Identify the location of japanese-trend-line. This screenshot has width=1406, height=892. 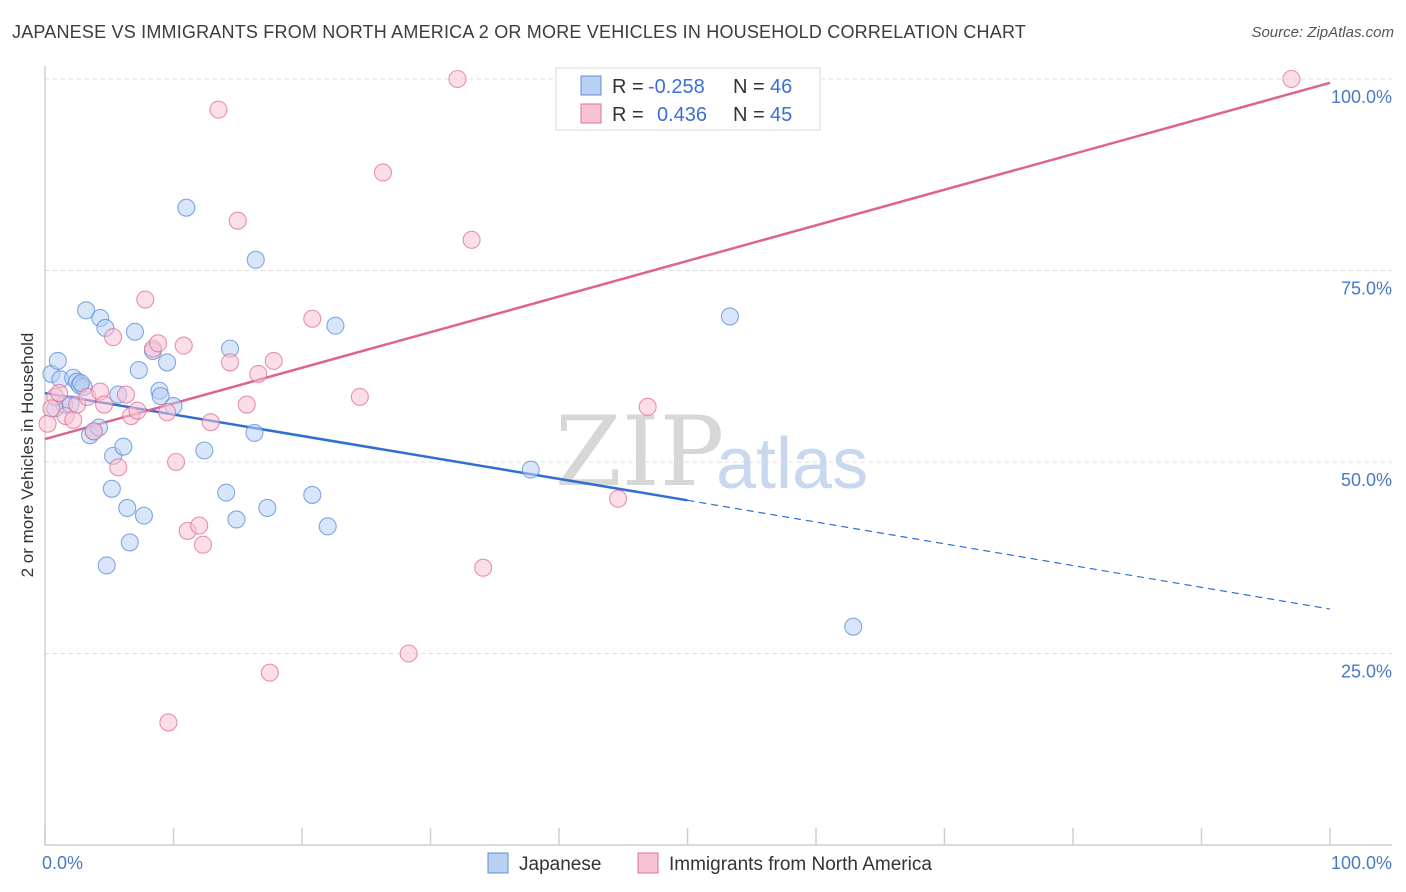
(366, 446).